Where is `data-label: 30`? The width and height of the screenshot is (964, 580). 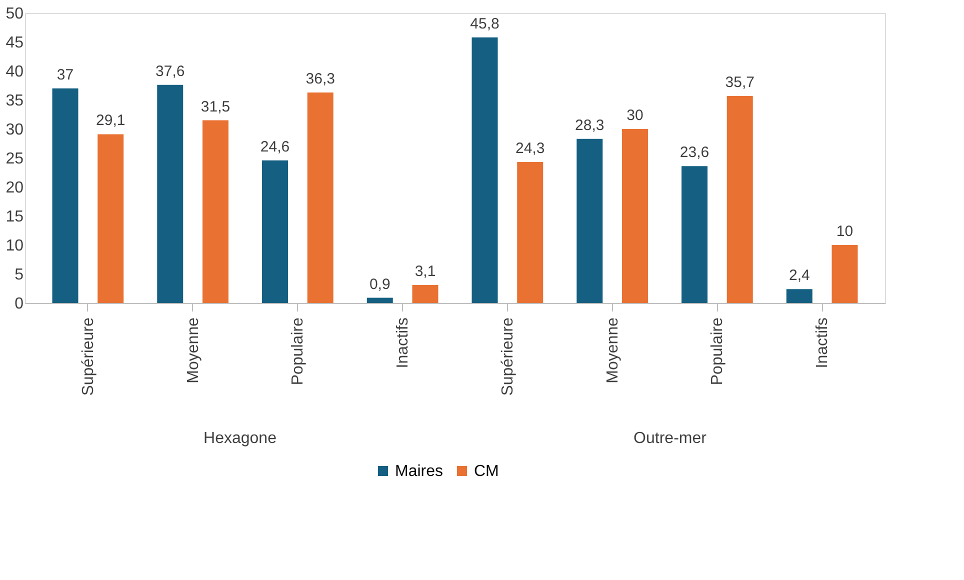 data-label: 30 is located at coordinates (635, 115).